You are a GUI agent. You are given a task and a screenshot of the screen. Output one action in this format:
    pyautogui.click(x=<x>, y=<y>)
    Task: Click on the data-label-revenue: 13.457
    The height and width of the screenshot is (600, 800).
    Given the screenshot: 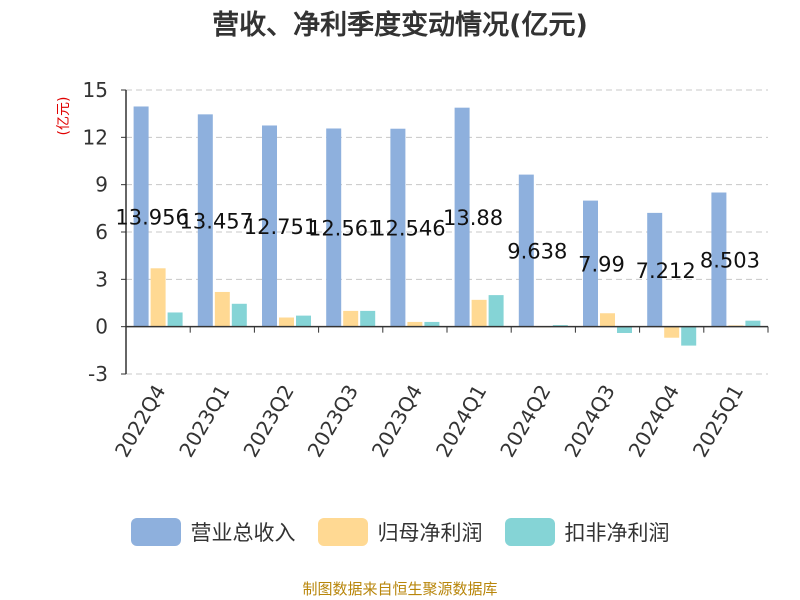 What is the action you would take?
    pyautogui.click(x=216, y=222)
    